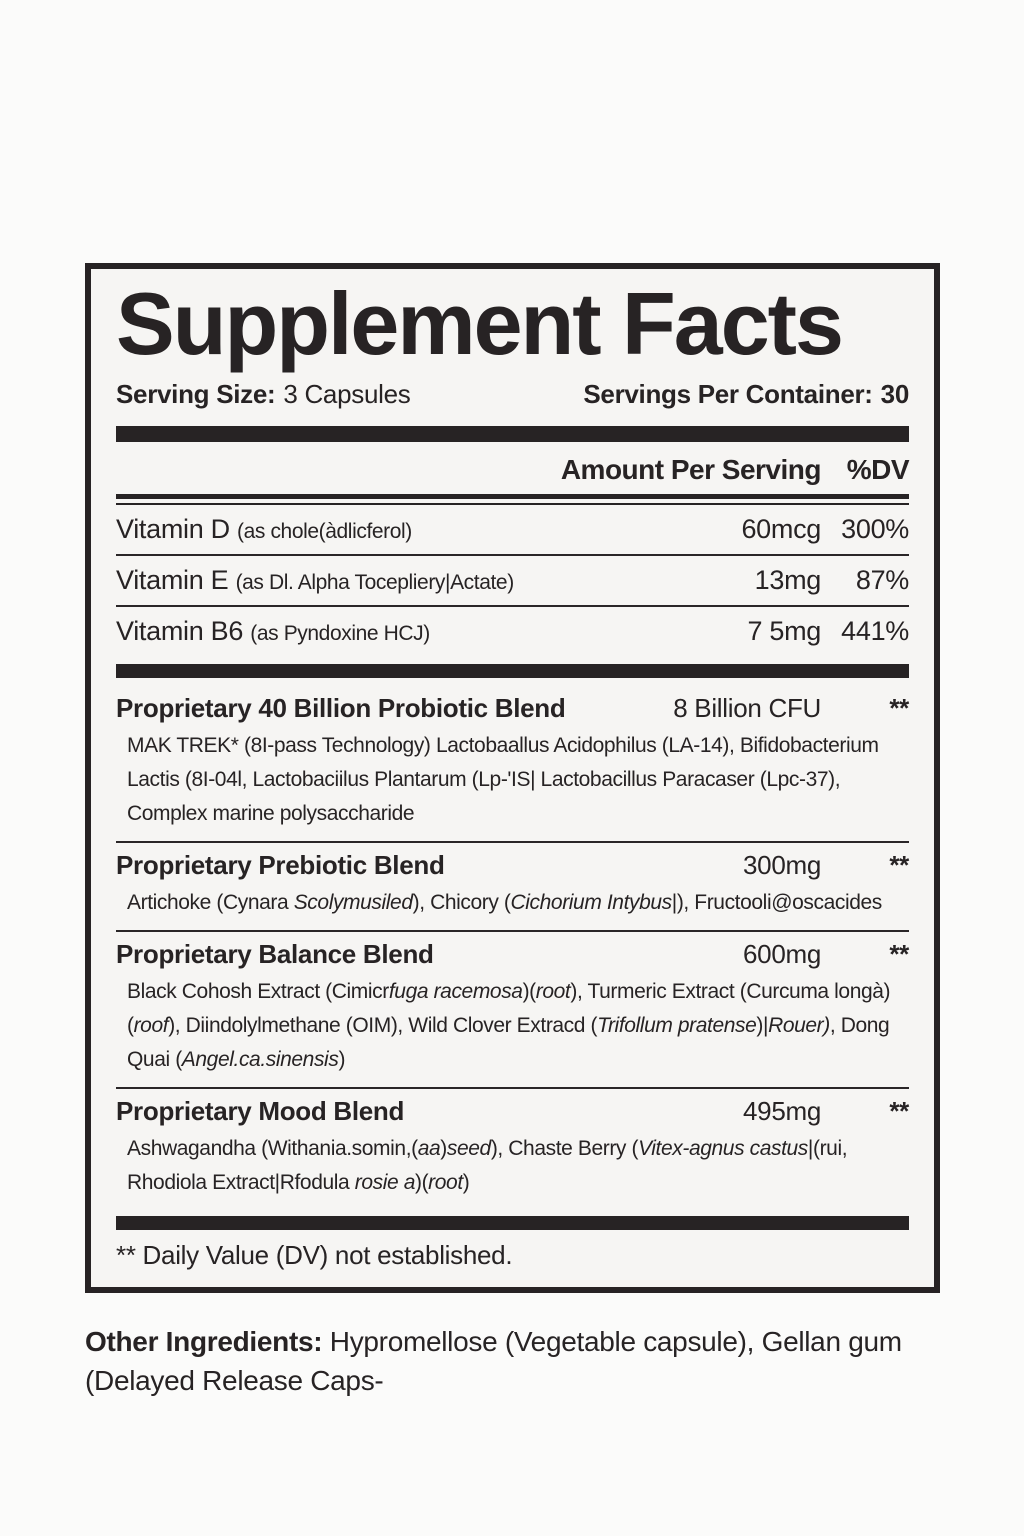 The width and height of the screenshot is (1024, 1536). I want to click on blend-header: Proprietary Prebiotic Blend 300mg **, so click(512, 865).